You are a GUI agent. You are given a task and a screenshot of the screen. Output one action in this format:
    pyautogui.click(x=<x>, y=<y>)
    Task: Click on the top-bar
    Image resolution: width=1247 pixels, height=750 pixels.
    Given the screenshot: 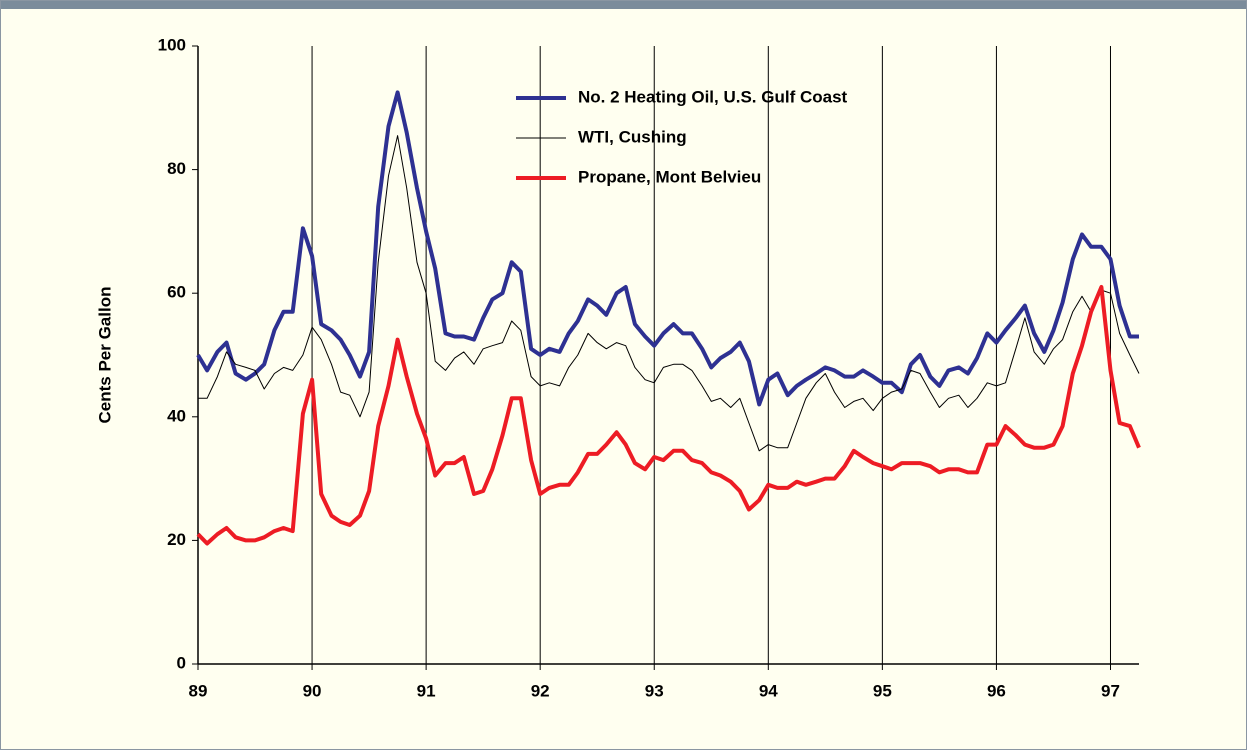 What is the action you would take?
    pyautogui.click(x=623, y=5)
    